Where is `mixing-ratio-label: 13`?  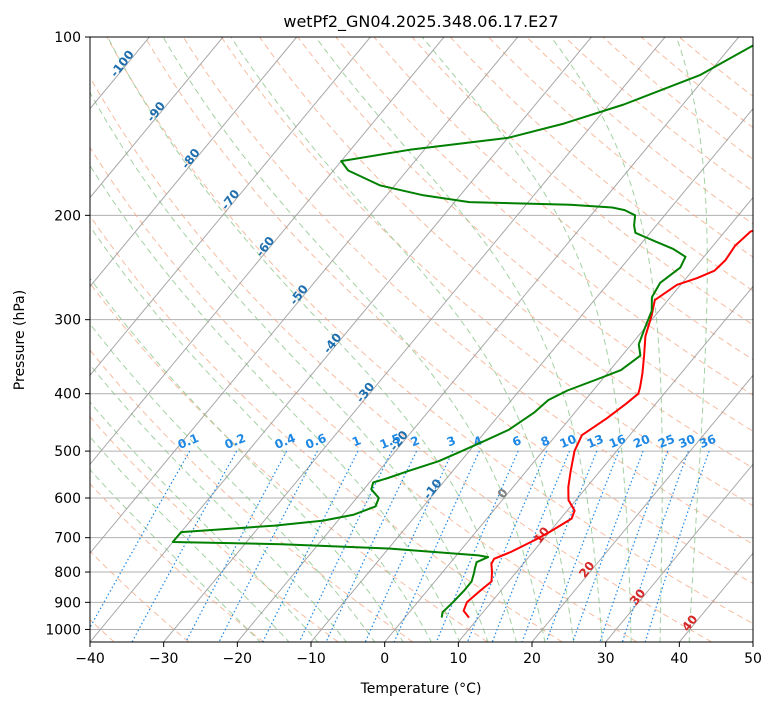
mixing-ratio-label: 13 is located at coordinates (595, 441).